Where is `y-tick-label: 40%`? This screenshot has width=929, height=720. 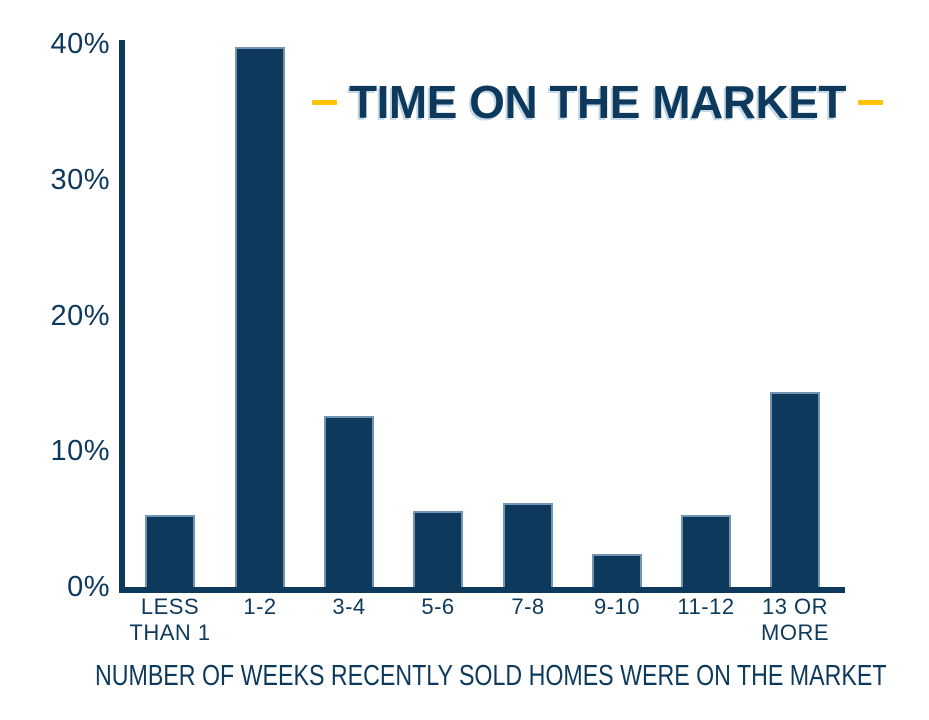 y-tick-label: 40% is located at coordinates (80, 44).